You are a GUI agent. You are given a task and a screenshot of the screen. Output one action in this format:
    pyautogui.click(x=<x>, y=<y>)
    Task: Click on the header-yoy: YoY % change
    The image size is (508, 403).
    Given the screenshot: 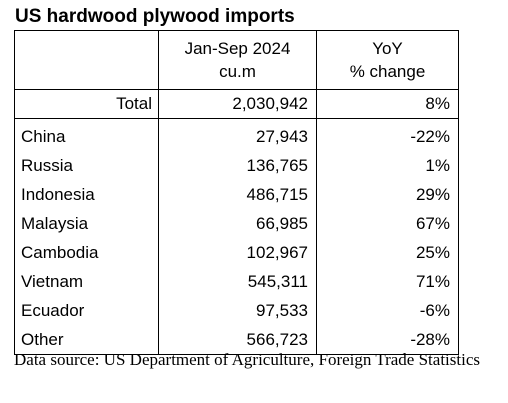 What is the action you would take?
    pyautogui.click(x=387, y=60)
    